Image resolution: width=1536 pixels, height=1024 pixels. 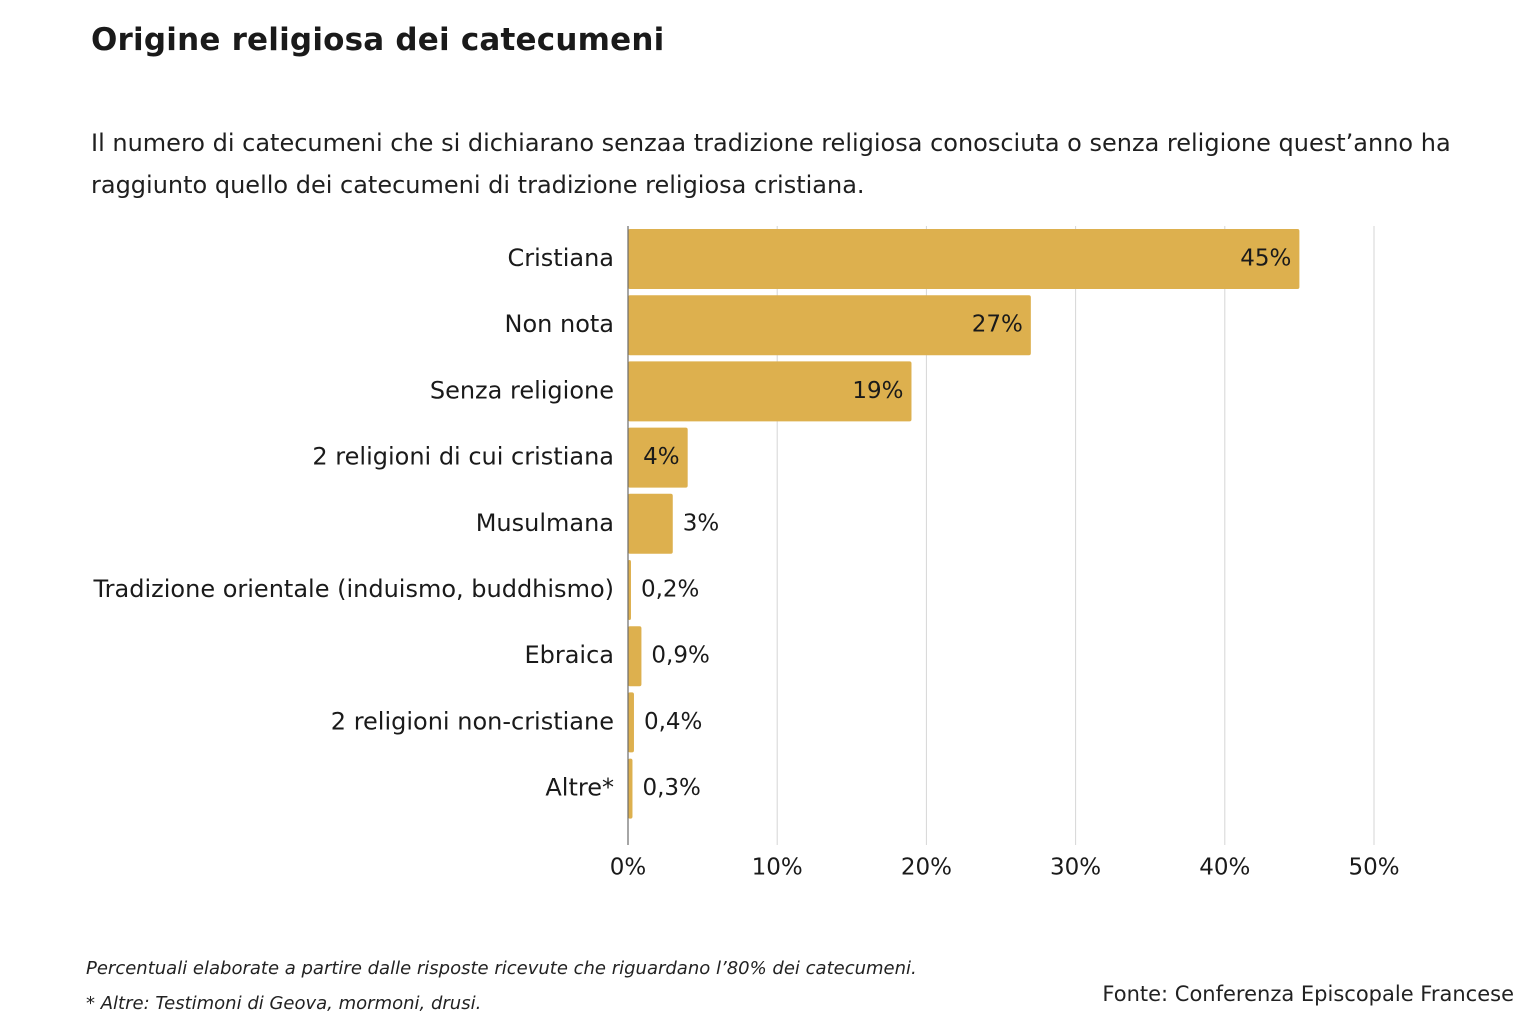 I want to click on category-label: Senza religione, so click(x=522, y=390).